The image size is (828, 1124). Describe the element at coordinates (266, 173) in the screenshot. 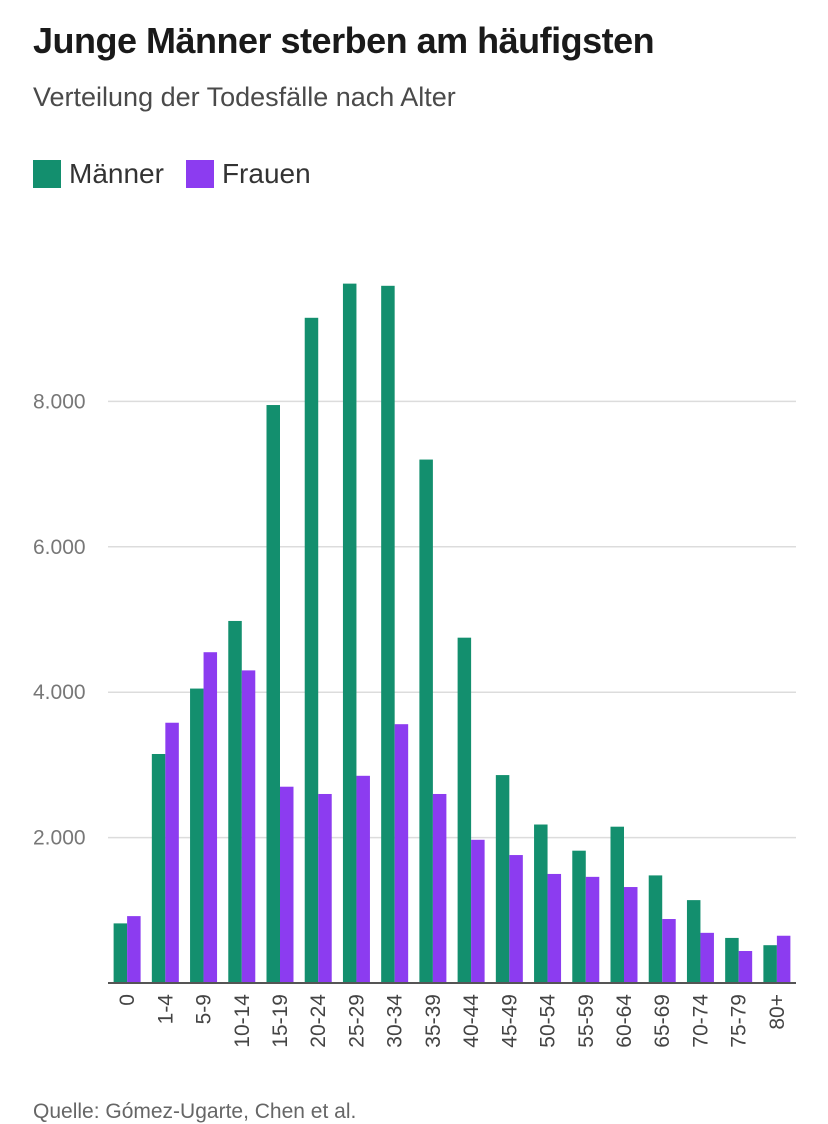

I see `legend-label-frauen: Frauen` at that location.